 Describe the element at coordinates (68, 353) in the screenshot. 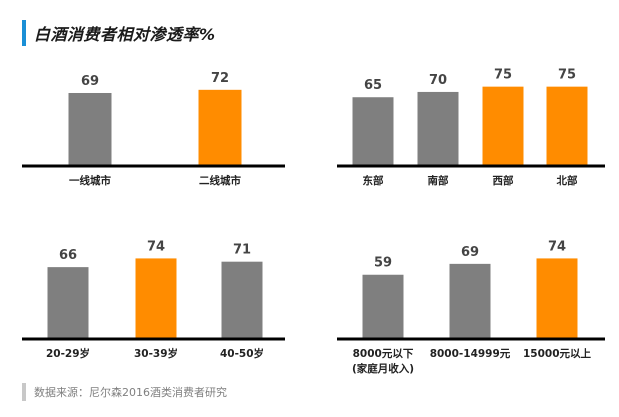

I see `category-label-3-1: 20-29岁` at that location.